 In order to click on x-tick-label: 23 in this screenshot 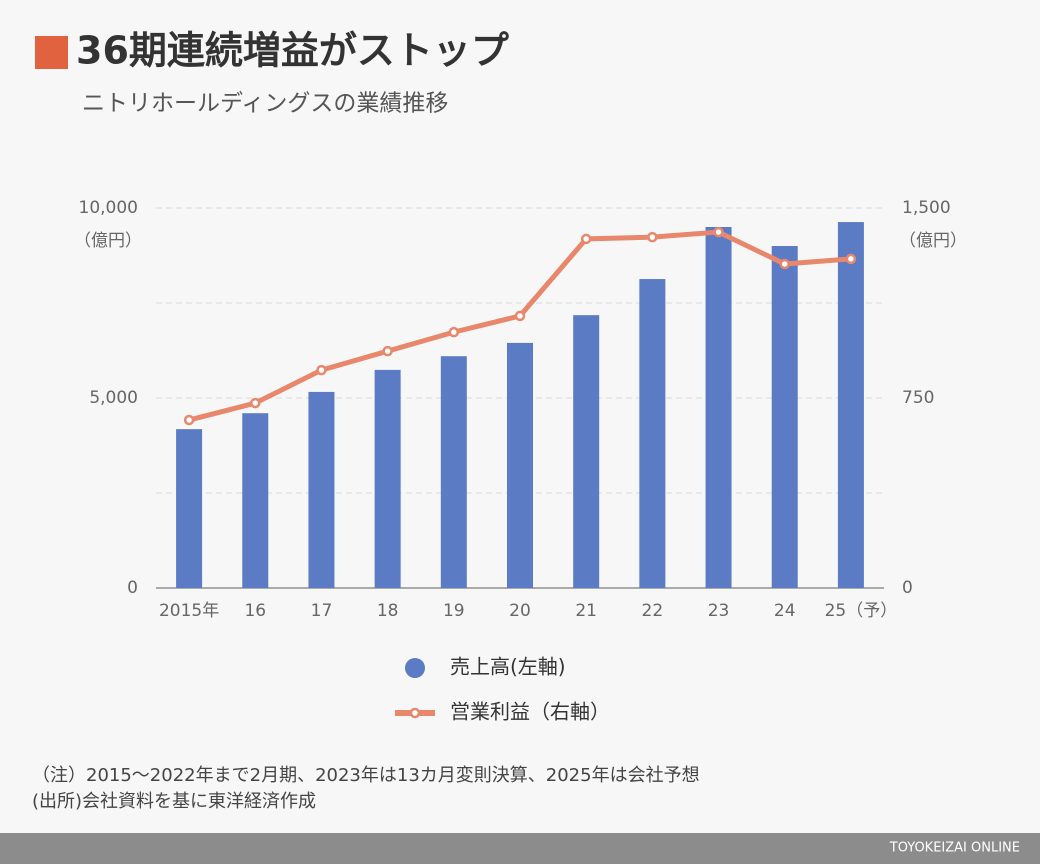, I will do `click(719, 611)`.